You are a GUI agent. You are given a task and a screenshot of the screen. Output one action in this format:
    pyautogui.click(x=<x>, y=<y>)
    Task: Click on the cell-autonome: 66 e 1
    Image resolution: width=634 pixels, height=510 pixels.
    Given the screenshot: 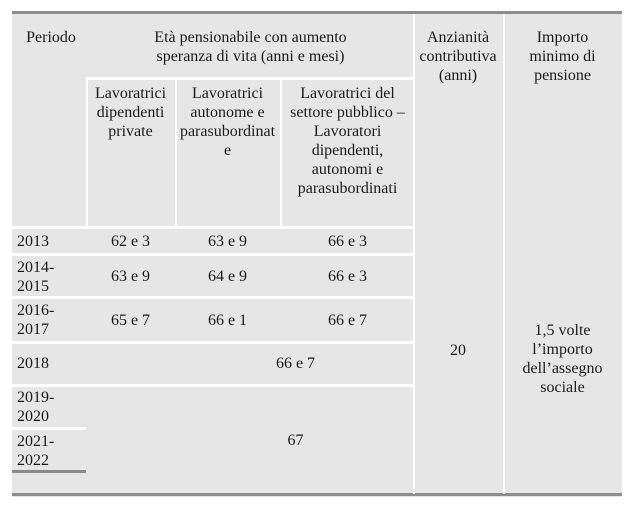 What is the action you would take?
    pyautogui.click(x=227, y=320)
    